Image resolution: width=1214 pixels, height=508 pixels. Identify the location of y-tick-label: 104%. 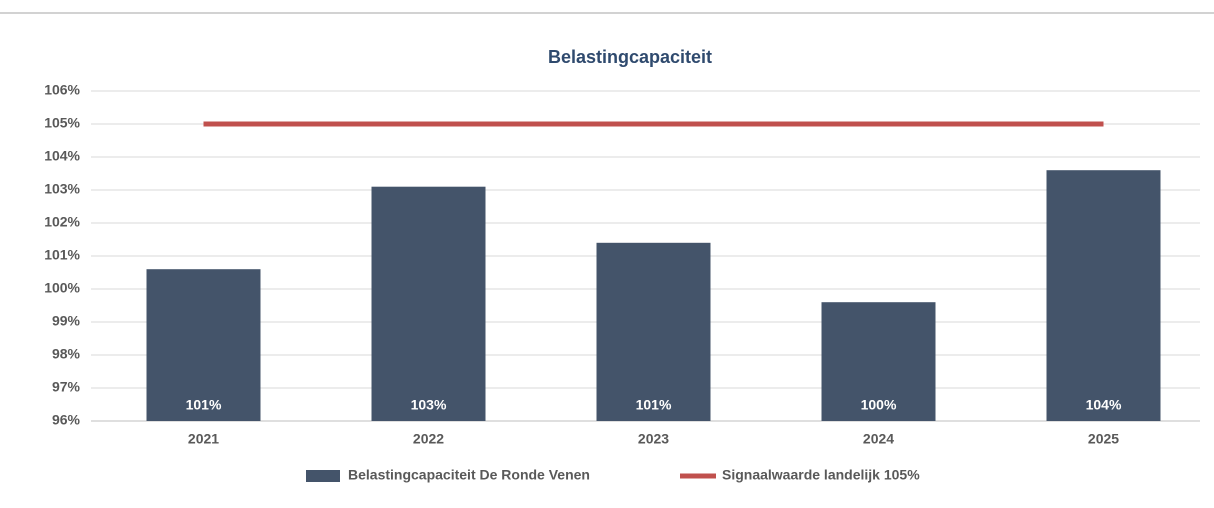
(62, 156).